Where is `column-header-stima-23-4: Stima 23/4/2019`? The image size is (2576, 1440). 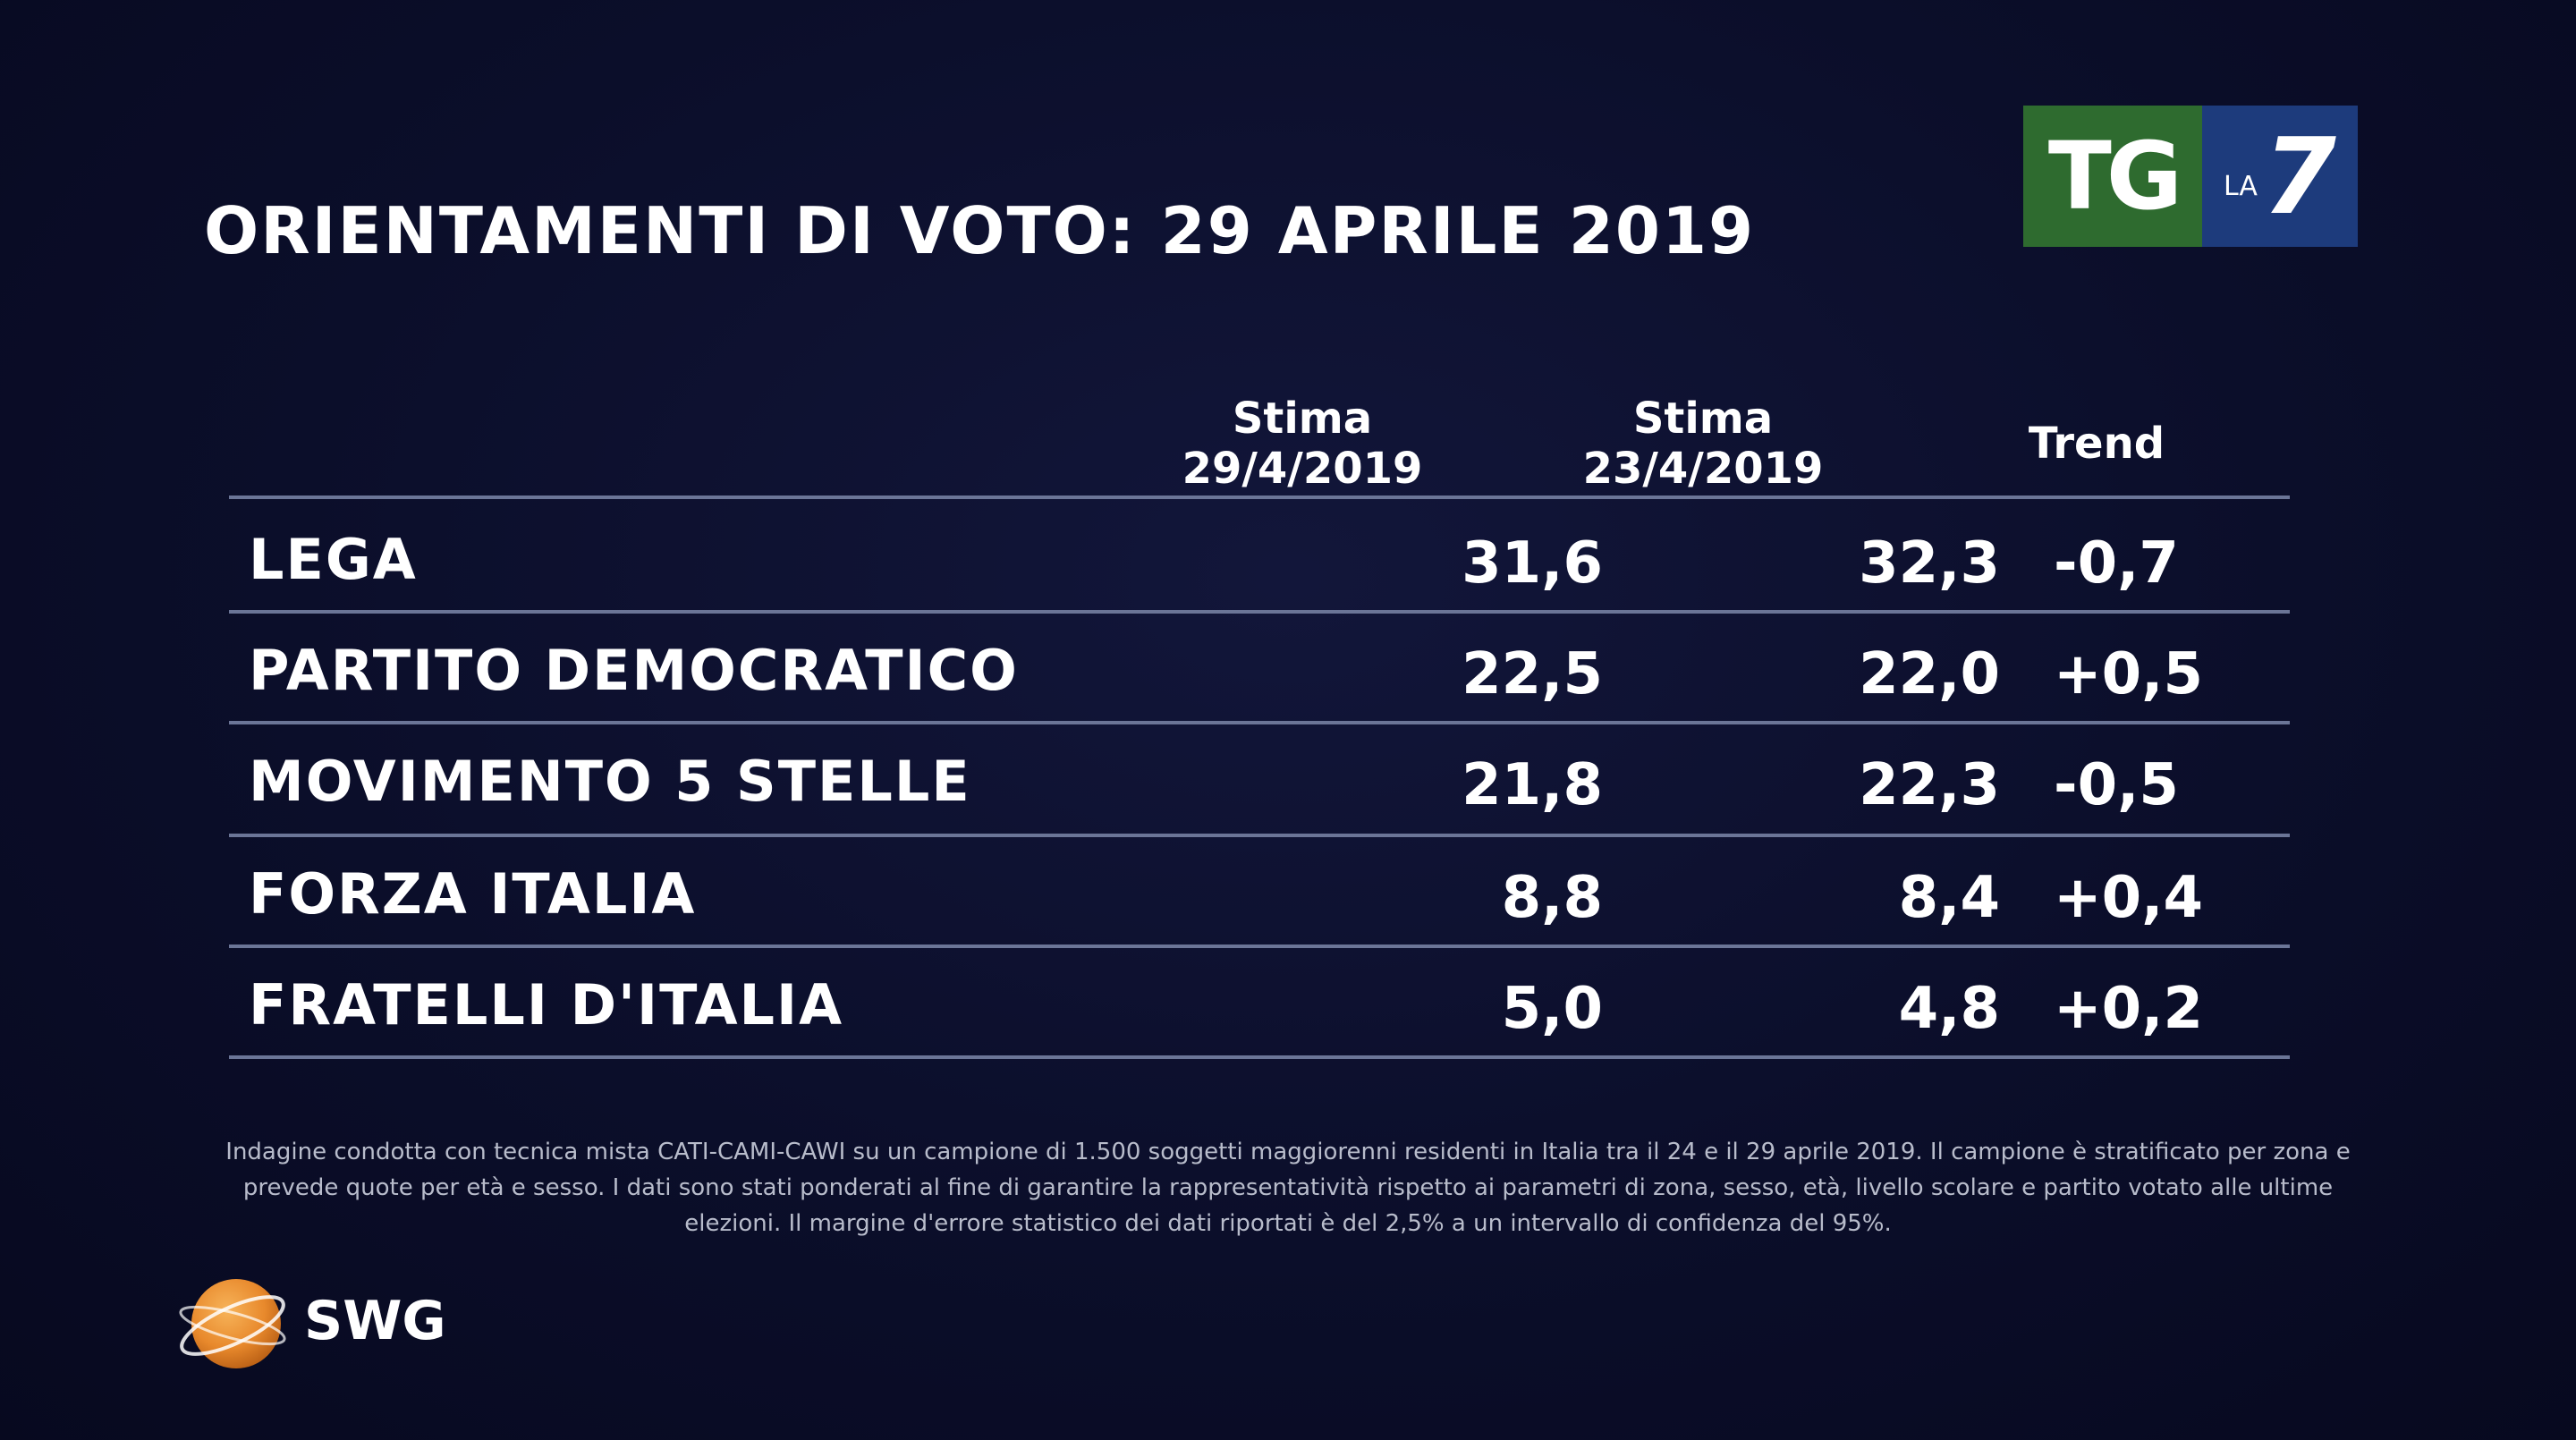
column-header-stima-23-4: Stima 23/4/2019 is located at coordinates (1703, 444).